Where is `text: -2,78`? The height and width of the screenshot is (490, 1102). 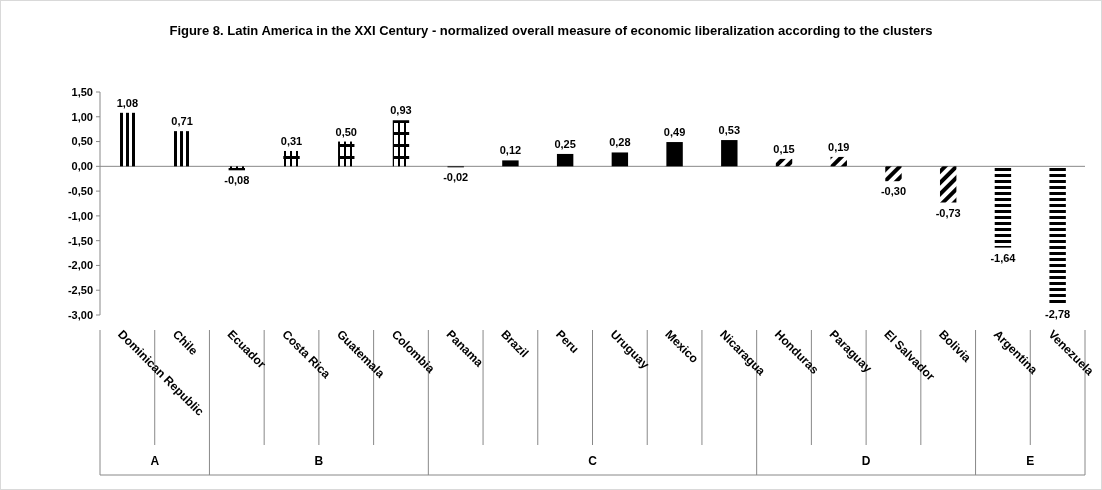
text: -2,78 is located at coordinates (1058, 314).